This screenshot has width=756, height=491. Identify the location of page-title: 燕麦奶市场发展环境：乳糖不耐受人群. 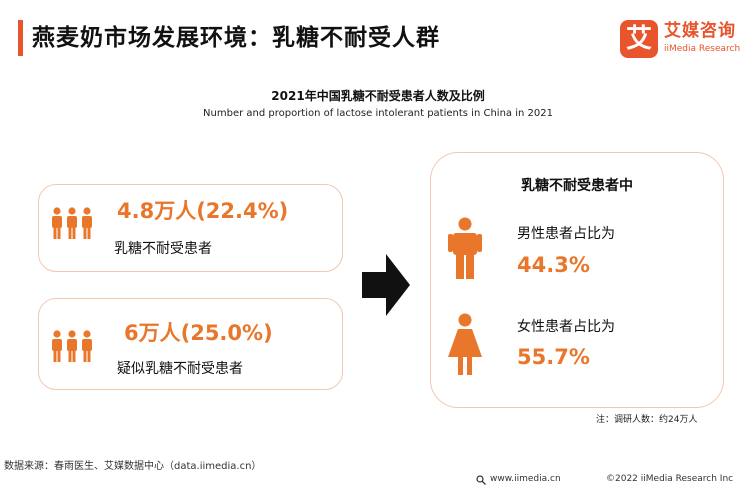
(236, 38).